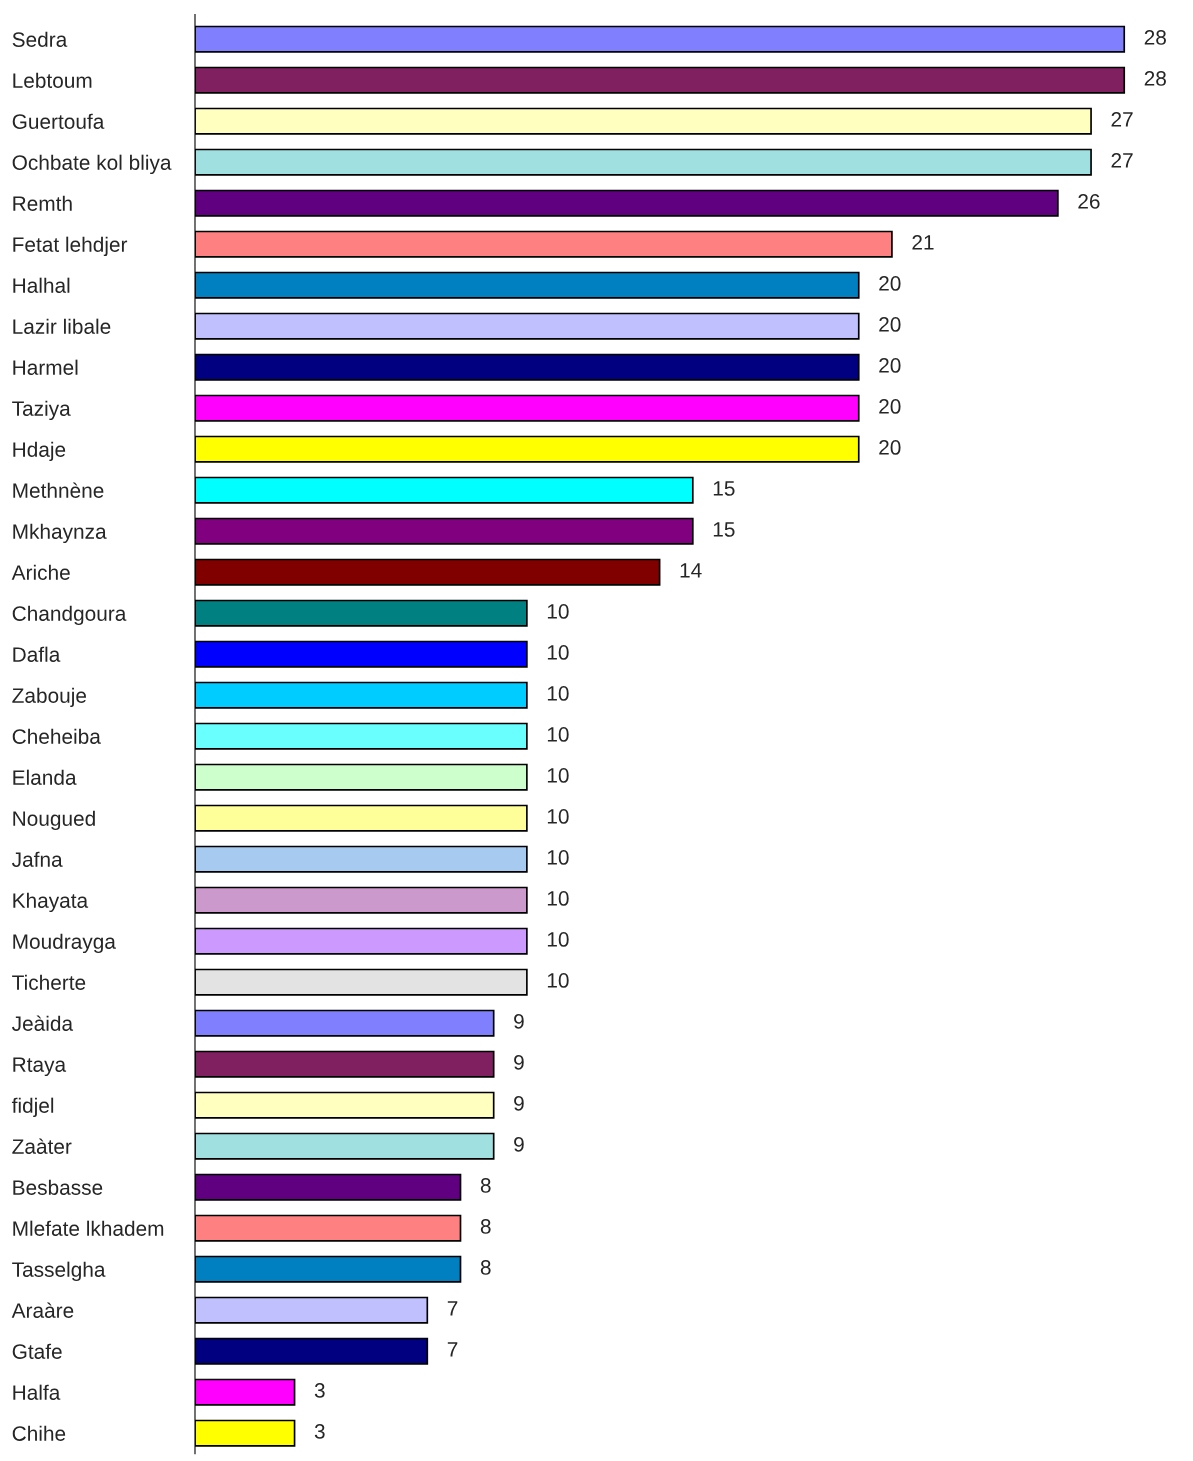 The image size is (1193, 1461). Describe the element at coordinates (40, 39) in the screenshot. I see `y-tick-label: Sedra` at that location.